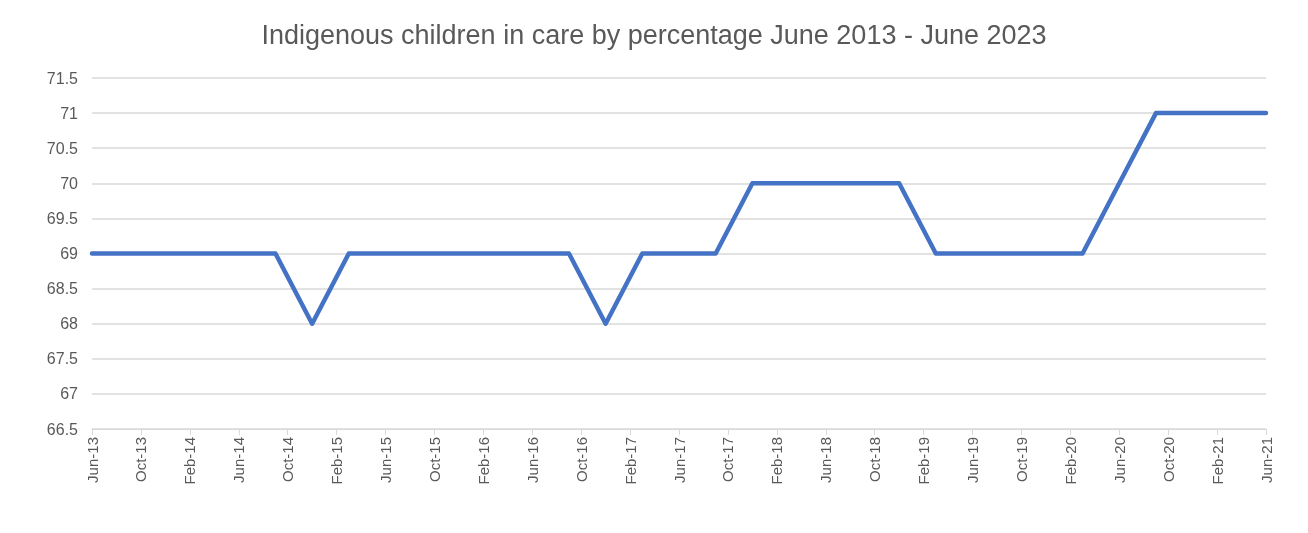 Image resolution: width=1308 pixels, height=533 pixels. What do you see at coordinates (924, 461) in the screenshot?
I see `x-tick-label: Feb-19` at bounding box center [924, 461].